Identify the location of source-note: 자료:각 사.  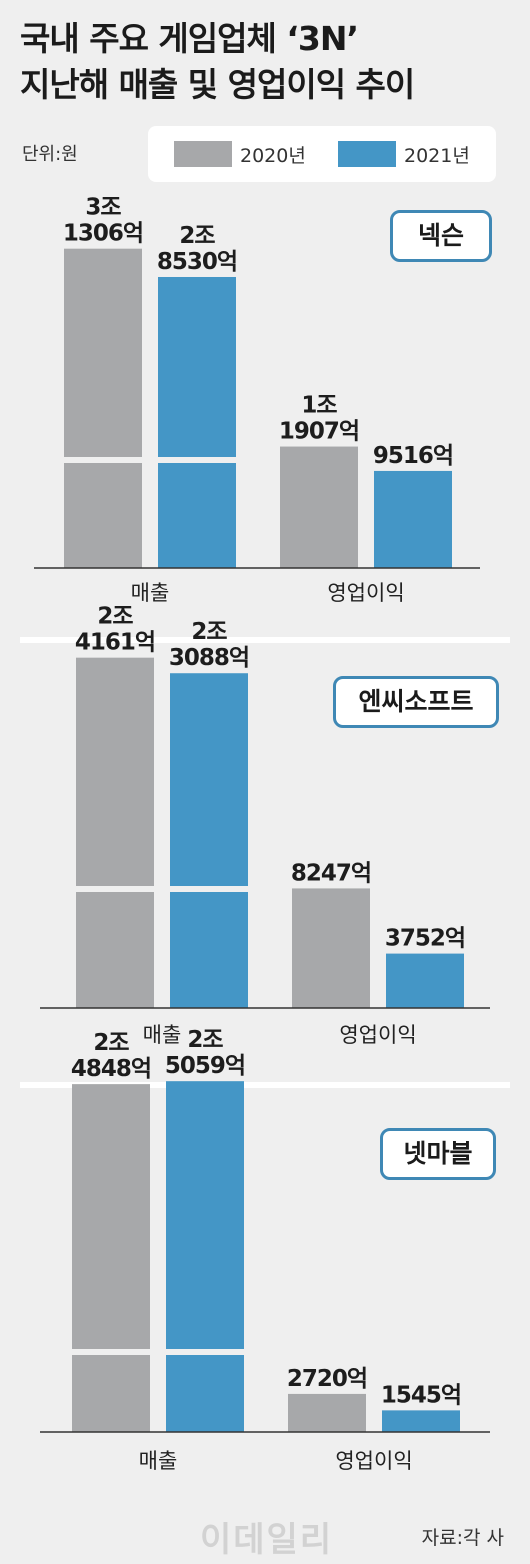
(462, 1538).